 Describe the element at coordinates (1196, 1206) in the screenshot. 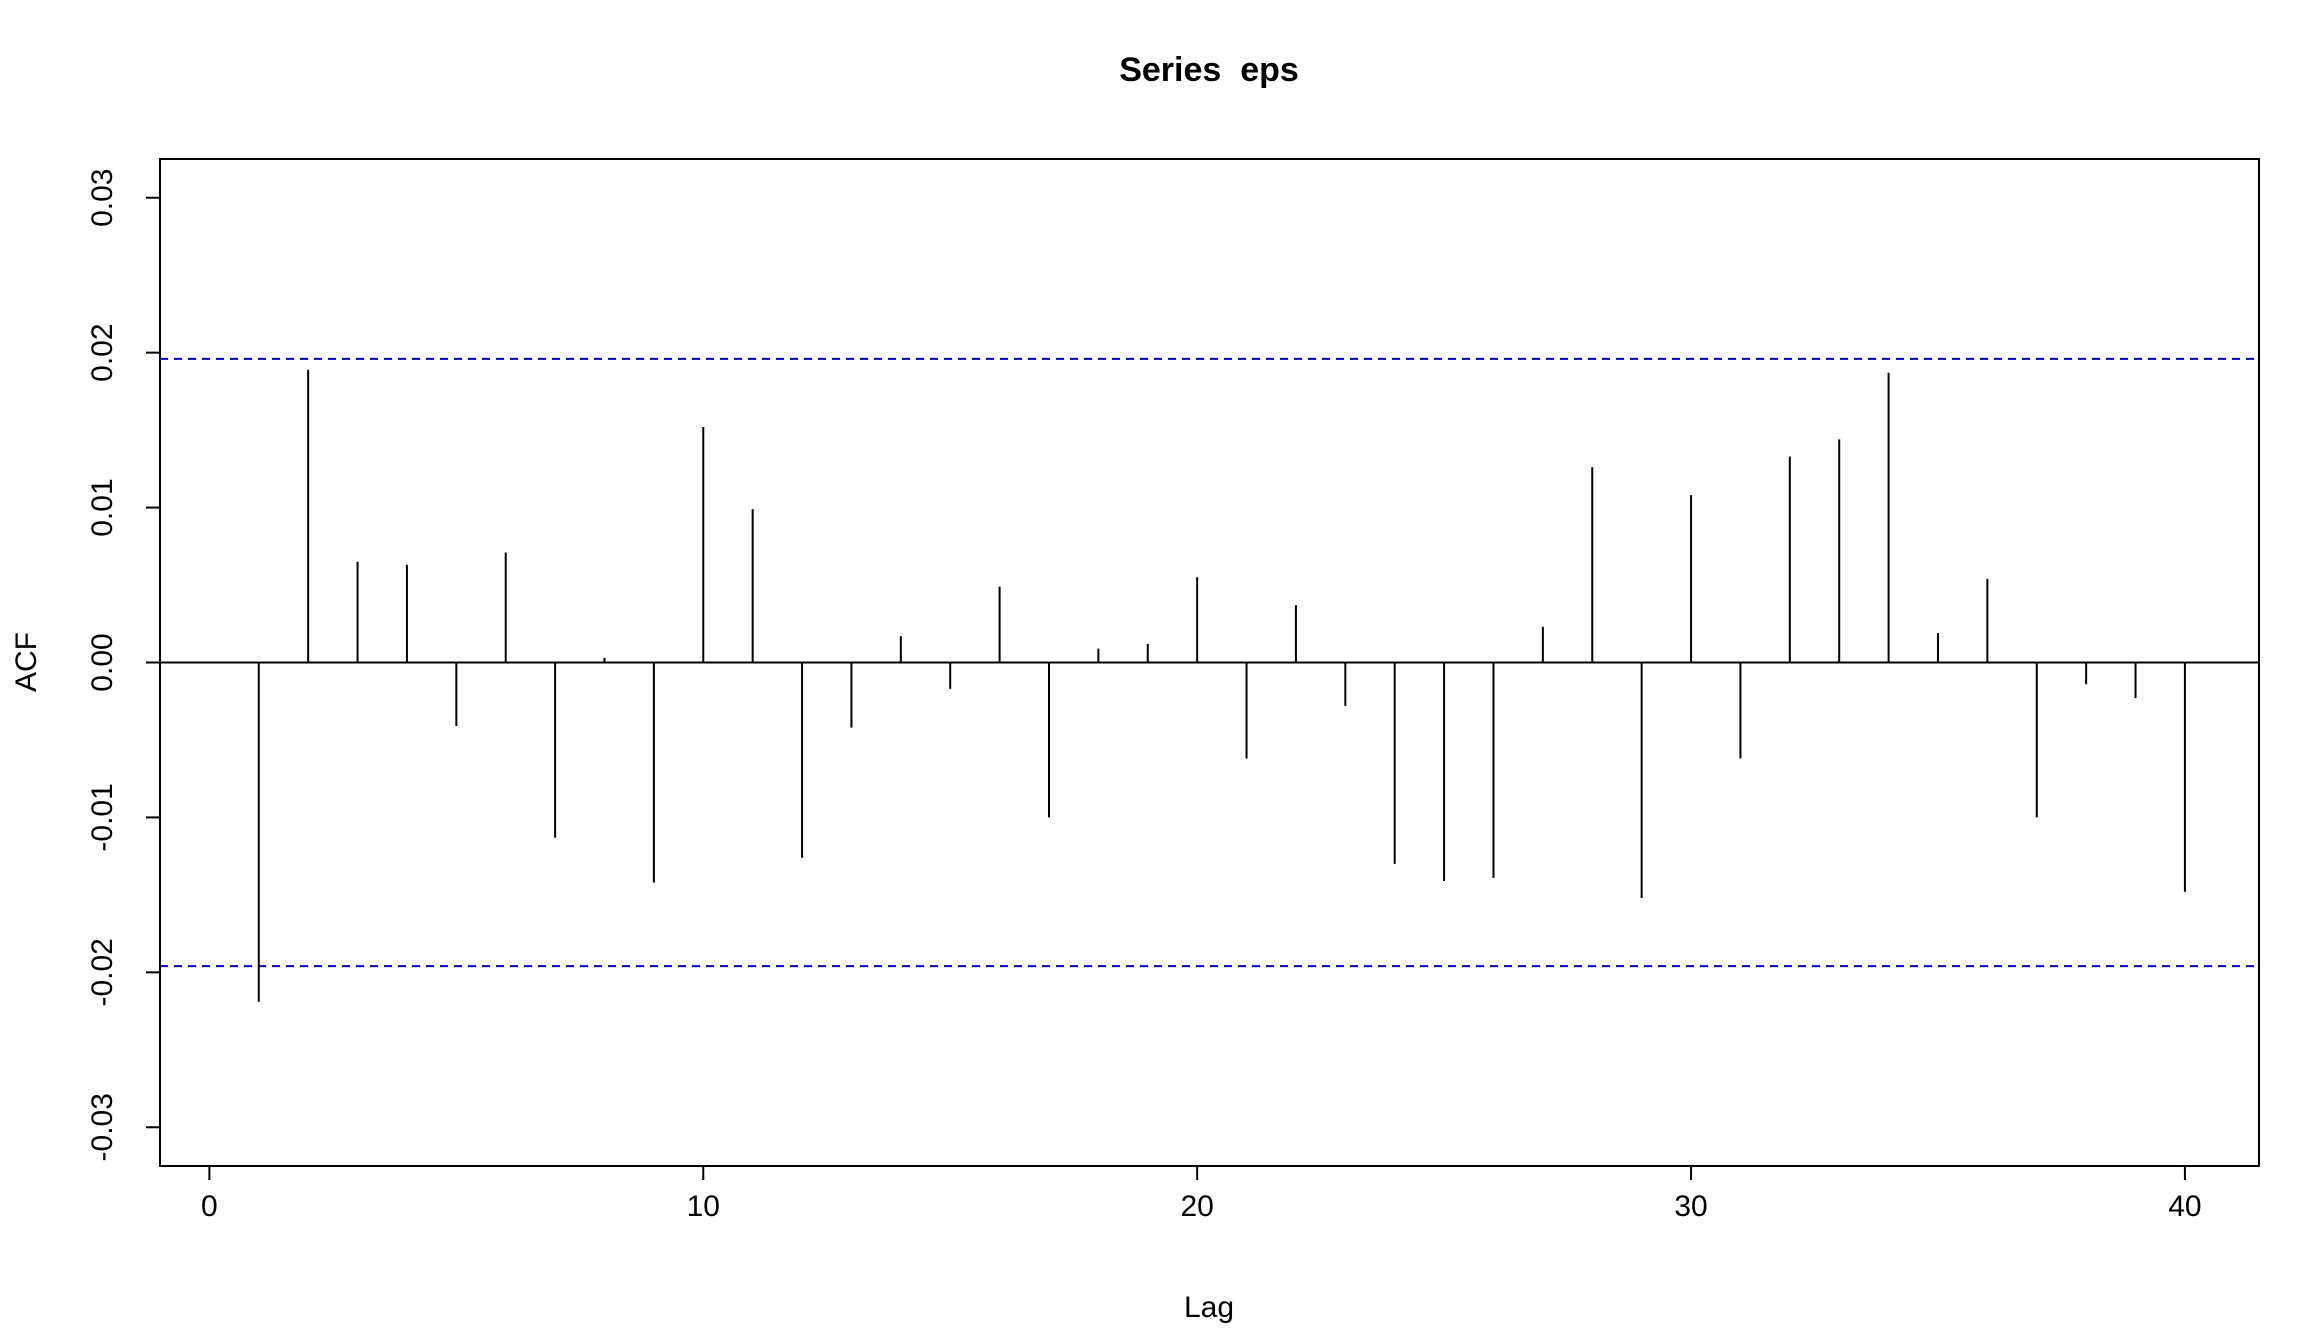

I see `x-tick-label: 20` at that location.